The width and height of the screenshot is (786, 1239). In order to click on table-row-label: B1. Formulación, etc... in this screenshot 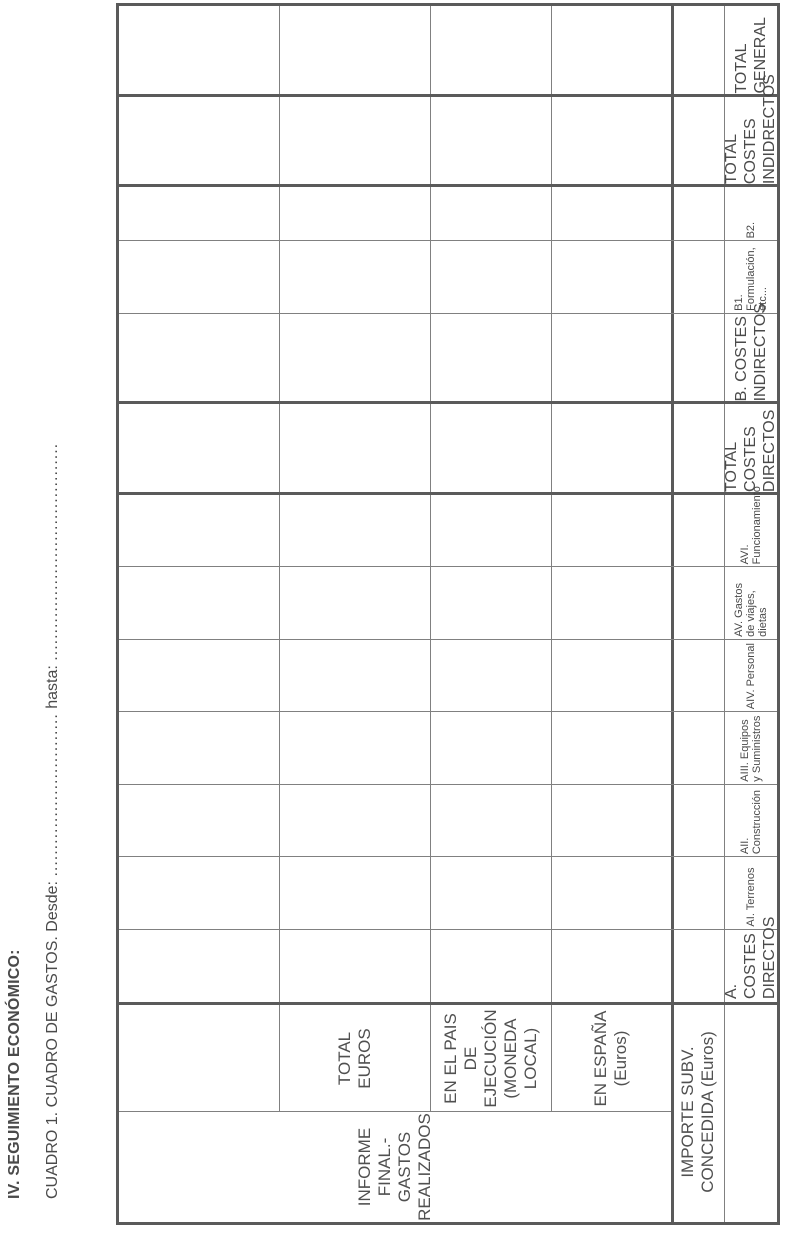, I will do `click(750, 276)`.